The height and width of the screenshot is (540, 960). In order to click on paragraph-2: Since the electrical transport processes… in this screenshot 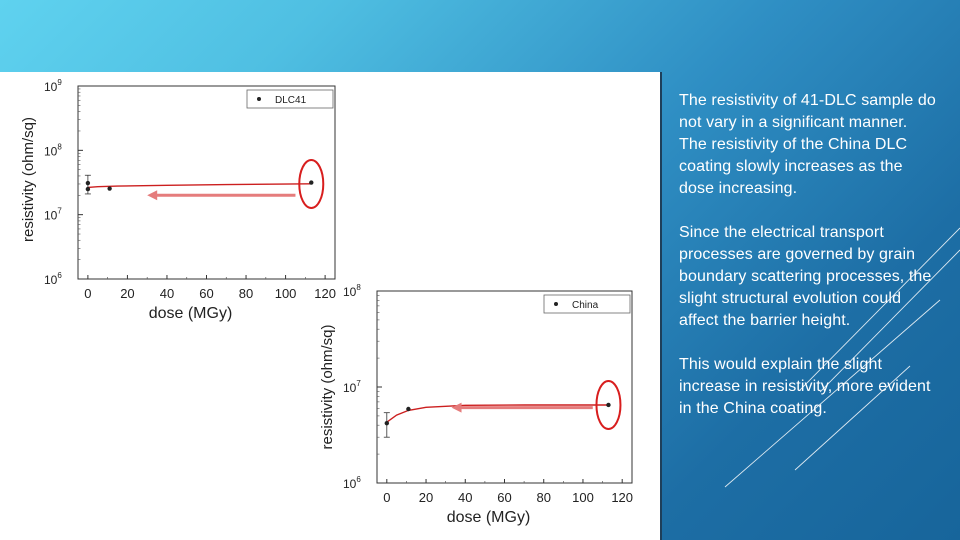, I will do `click(805, 276)`.